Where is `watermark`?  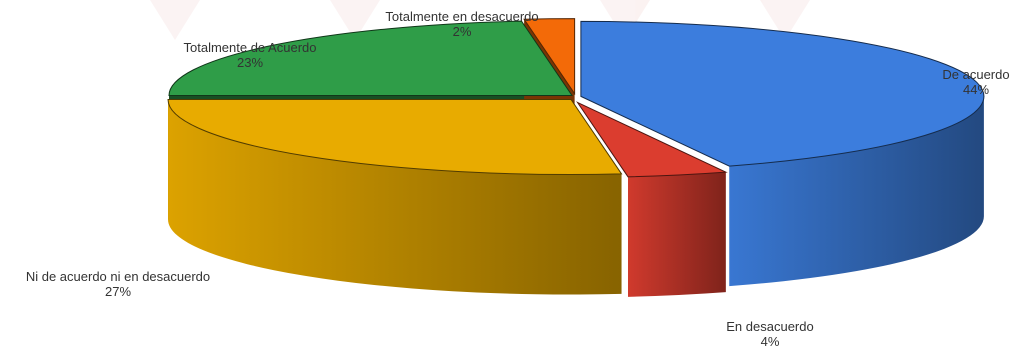 watermark is located at coordinates (480, 20).